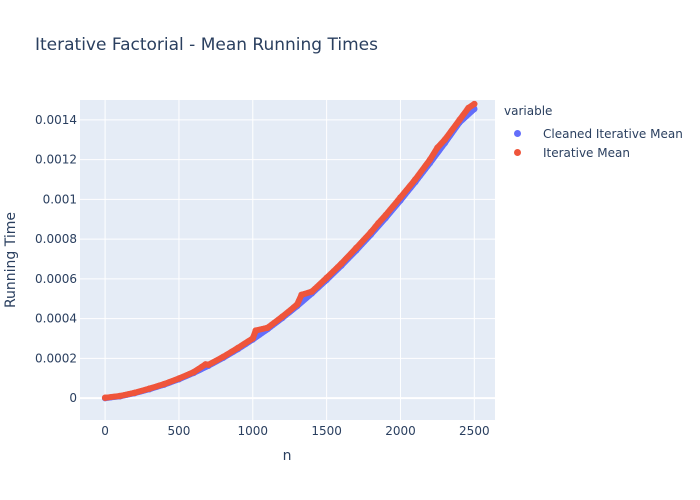 The width and height of the screenshot is (700, 500). What do you see at coordinates (206, 45) in the screenshot?
I see `chart-title: Iterative Factorial - Mean Running Times` at bounding box center [206, 45].